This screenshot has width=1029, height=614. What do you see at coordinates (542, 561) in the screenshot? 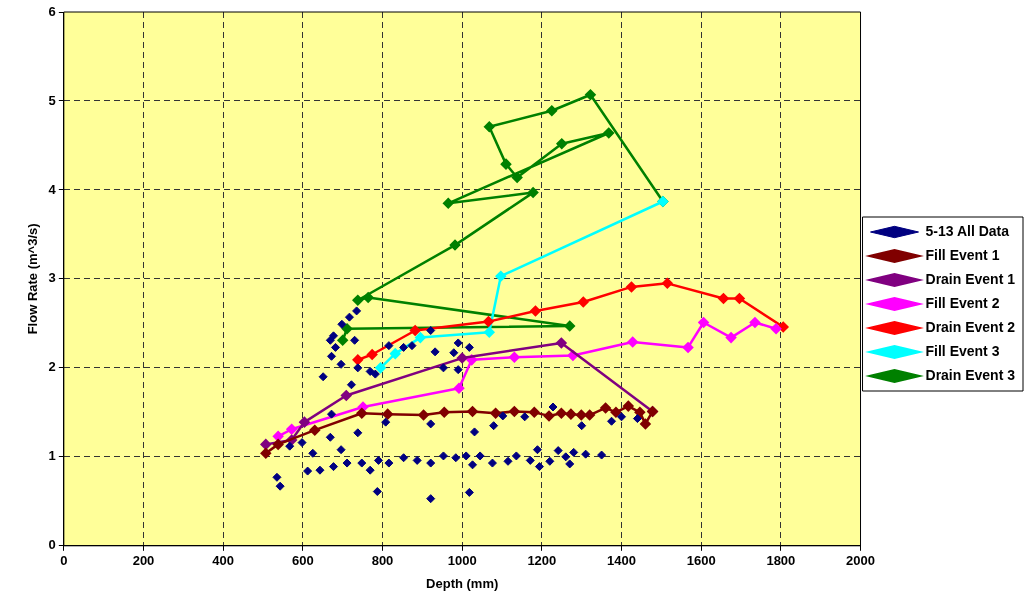
I see `x-tick-label: 1200` at bounding box center [542, 561].